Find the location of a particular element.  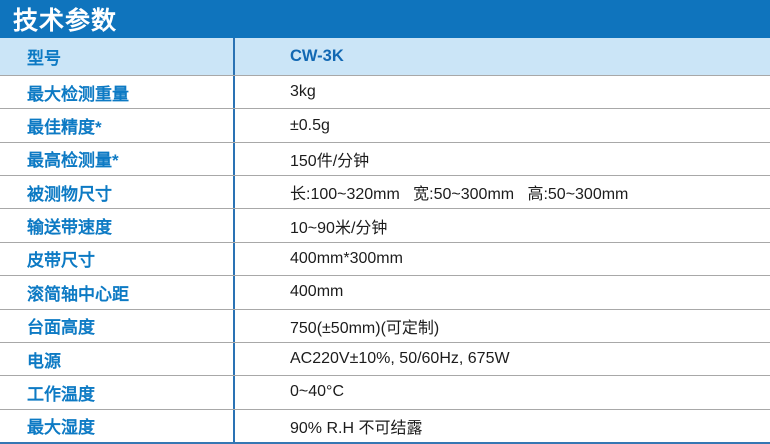

table-row-max-weight: 最大检测重量 3kg is located at coordinates (385, 92).